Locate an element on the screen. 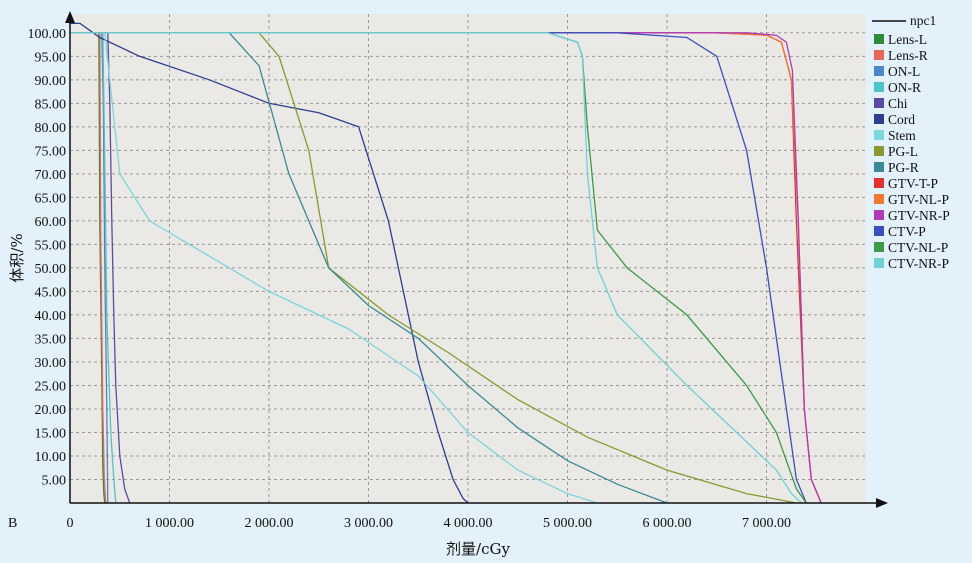 Image resolution: width=972 pixels, height=563 pixels. y-tick-label: 20.00 is located at coordinates (51, 410).